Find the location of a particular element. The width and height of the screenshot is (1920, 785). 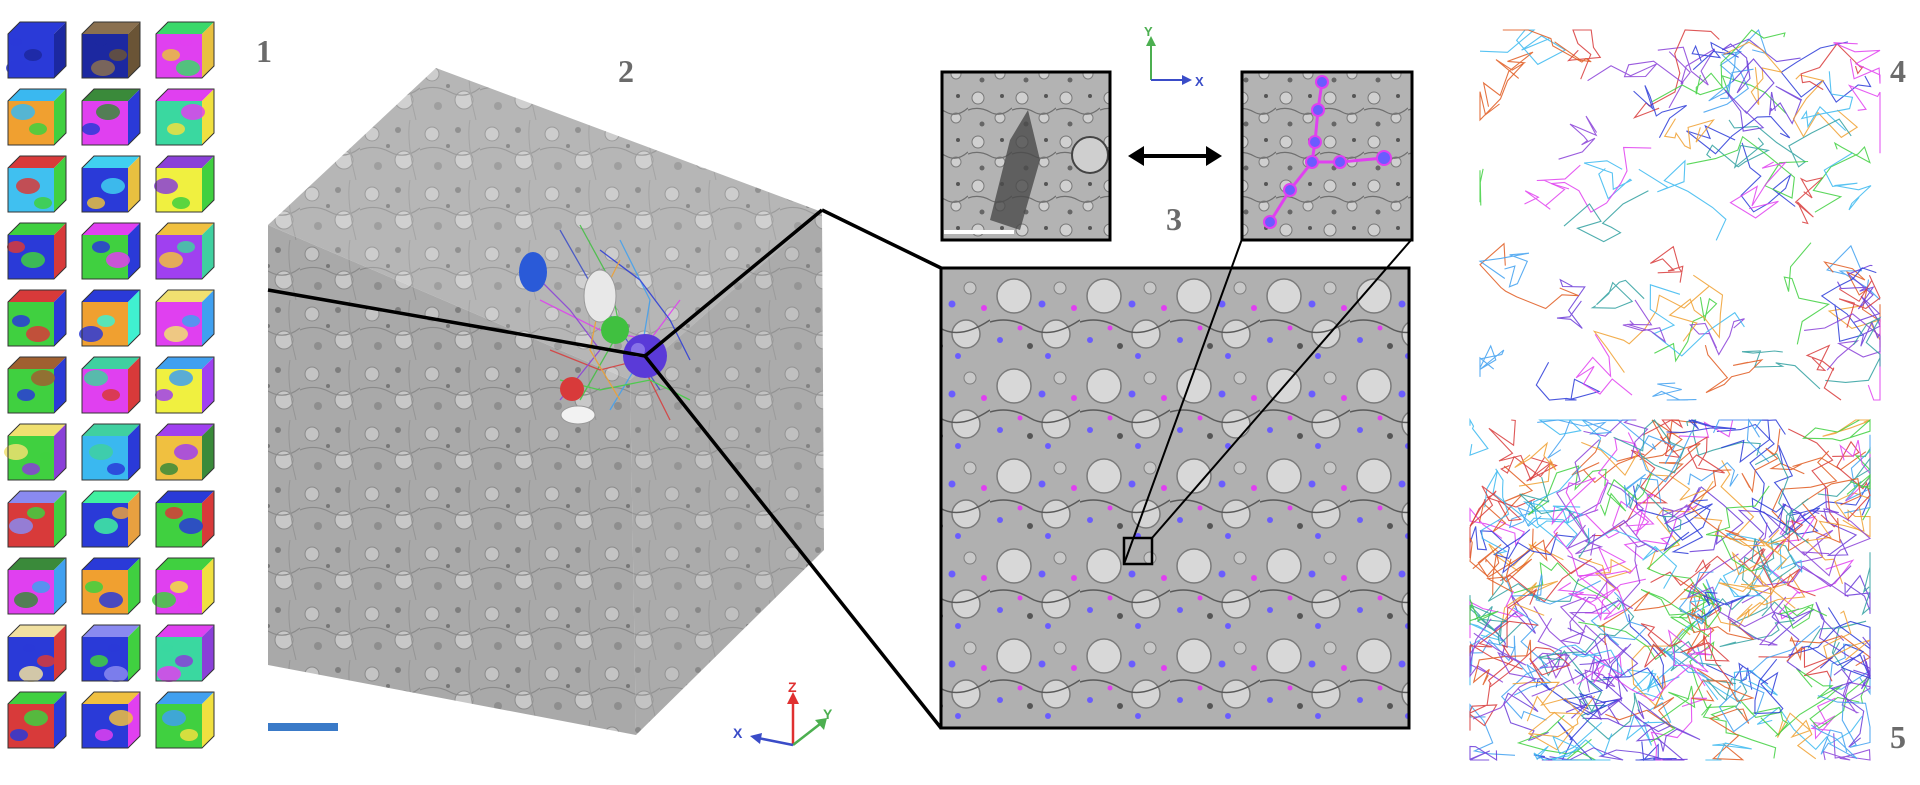

panel-label-2: 2 is located at coordinates (626, 71).